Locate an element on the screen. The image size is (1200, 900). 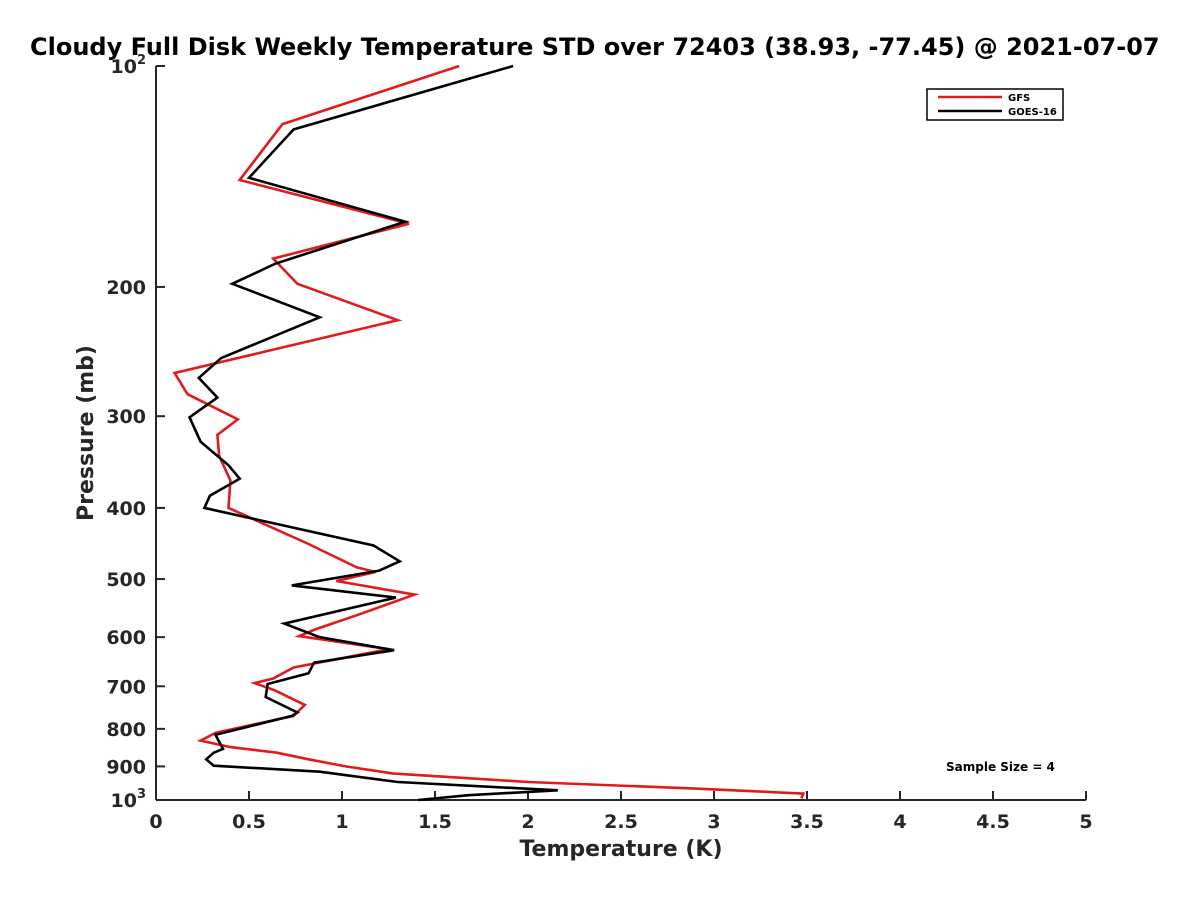
x-tick-label: 0 is located at coordinates (155, 822).